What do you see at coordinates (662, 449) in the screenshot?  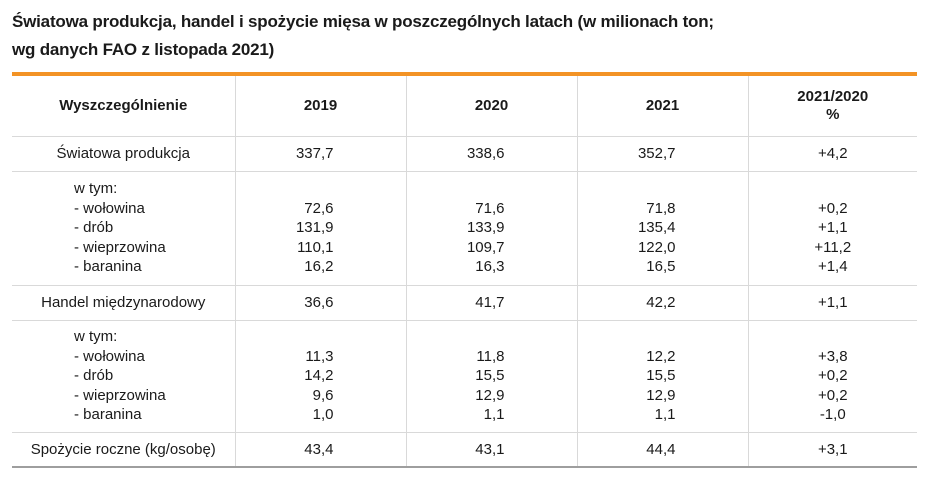 I see `cell-consumption-2021: 44,4` at bounding box center [662, 449].